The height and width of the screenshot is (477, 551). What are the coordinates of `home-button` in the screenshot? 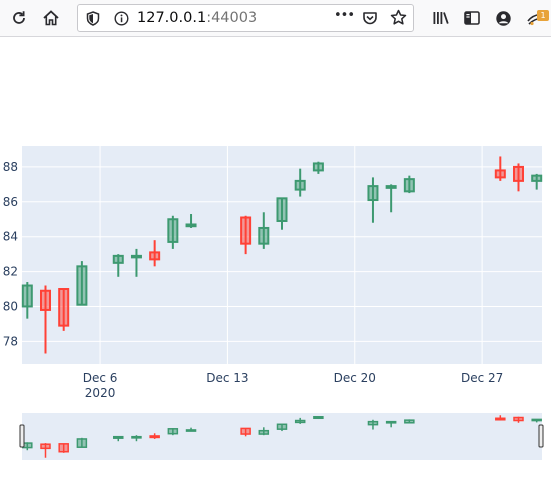 It's located at (51, 18).